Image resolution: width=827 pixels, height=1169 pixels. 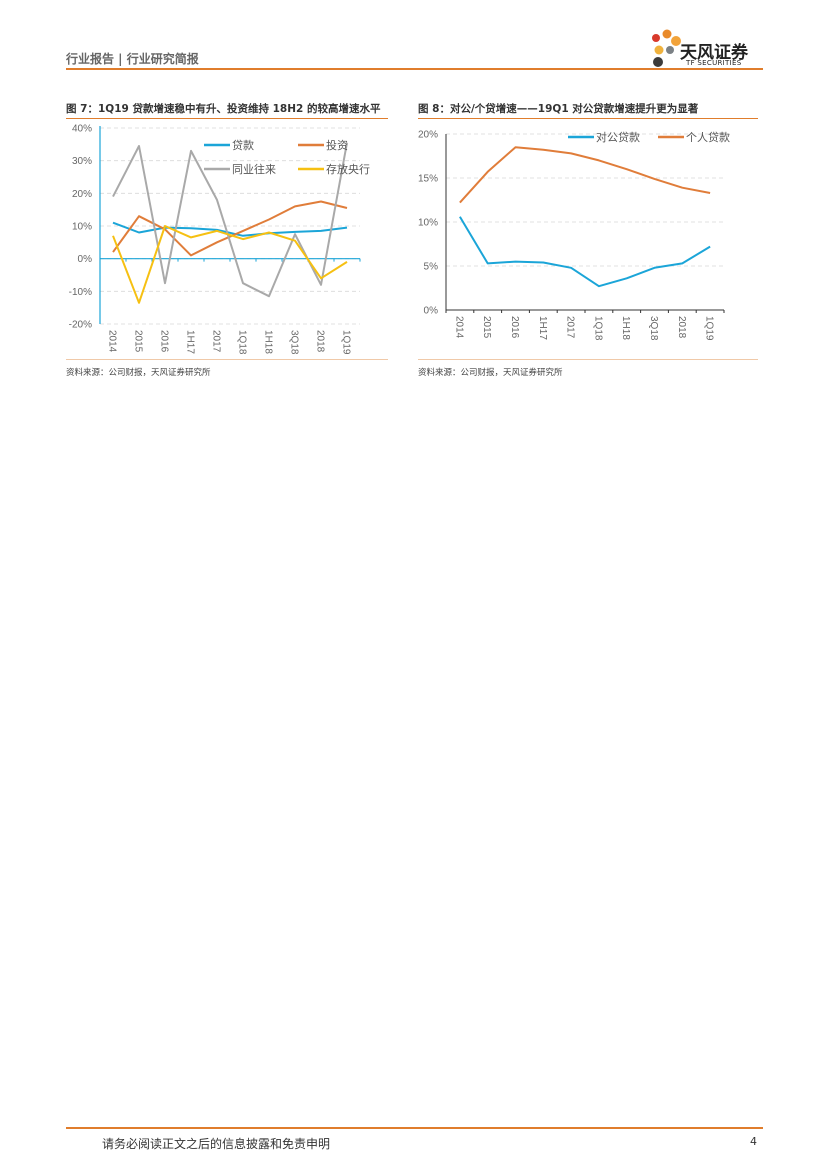 What do you see at coordinates (337, 145) in the screenshot?
I see `legend-label: 投资` at bounding box center [337, 145].